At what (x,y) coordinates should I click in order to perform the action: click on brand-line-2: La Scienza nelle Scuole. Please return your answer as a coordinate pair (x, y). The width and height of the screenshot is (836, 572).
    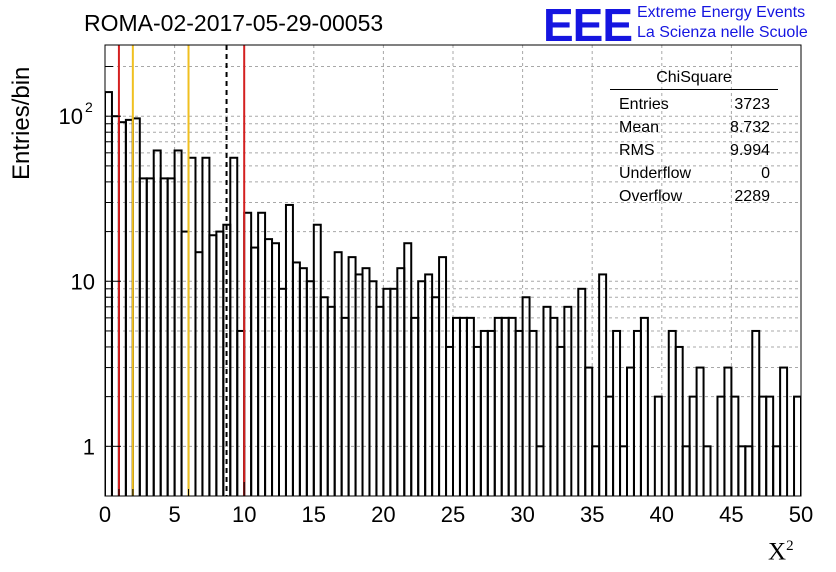
    Looking at the image, I should click on (722, 32).